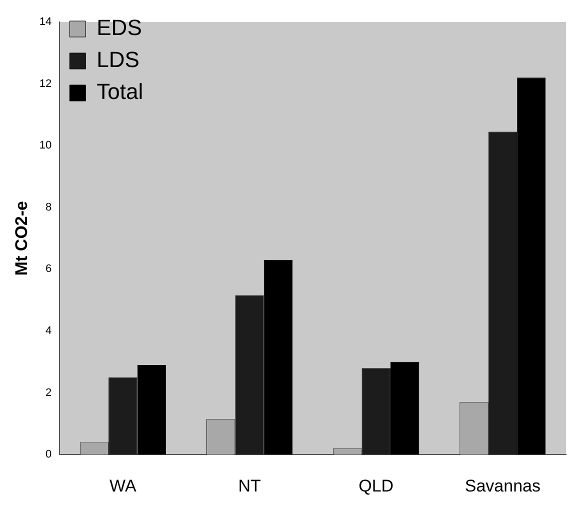  Describe the element at coordinates (45, 146) in the screenshot. I see `y-tick-label: 10` at that location.